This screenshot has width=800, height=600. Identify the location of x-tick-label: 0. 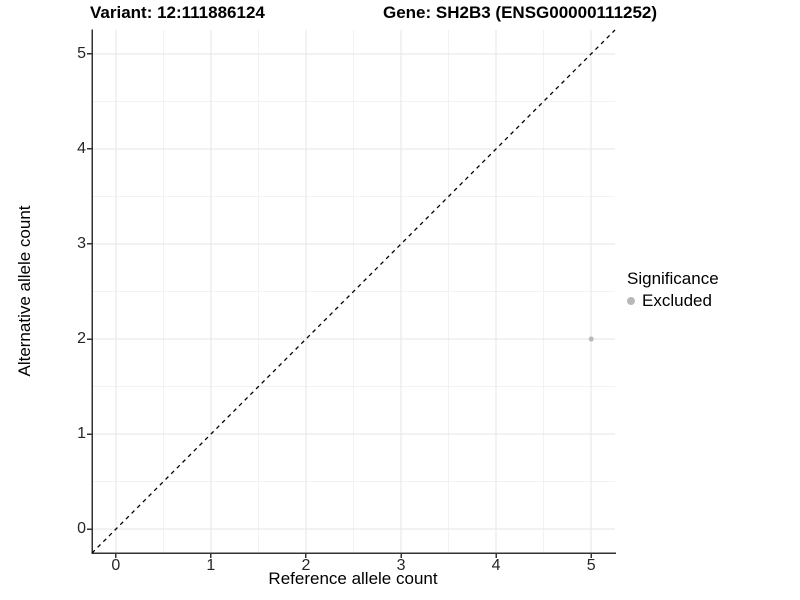
(116, 565).